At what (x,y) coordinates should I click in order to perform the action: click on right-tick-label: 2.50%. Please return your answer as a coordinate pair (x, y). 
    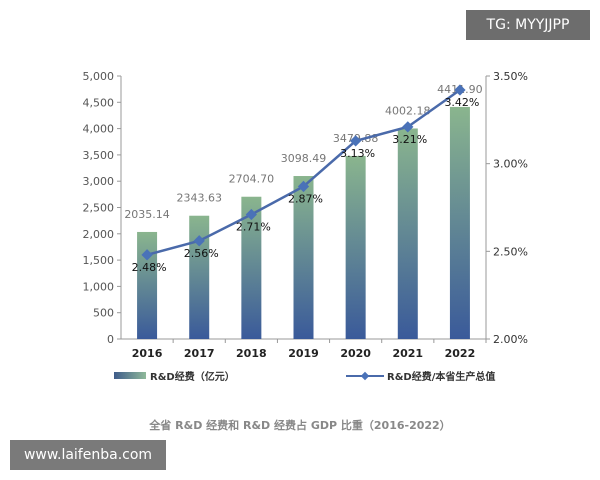
    Looking at the image, I should click on (510, 251).